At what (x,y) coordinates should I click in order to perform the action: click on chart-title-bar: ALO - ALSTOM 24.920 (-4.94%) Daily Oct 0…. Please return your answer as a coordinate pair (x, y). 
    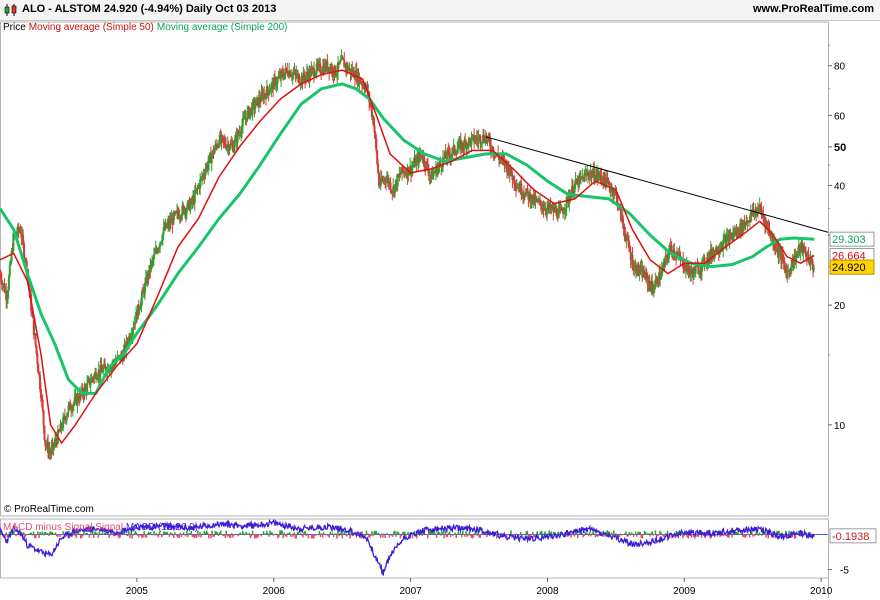
    Looking at the image, I should click on (440, 10).